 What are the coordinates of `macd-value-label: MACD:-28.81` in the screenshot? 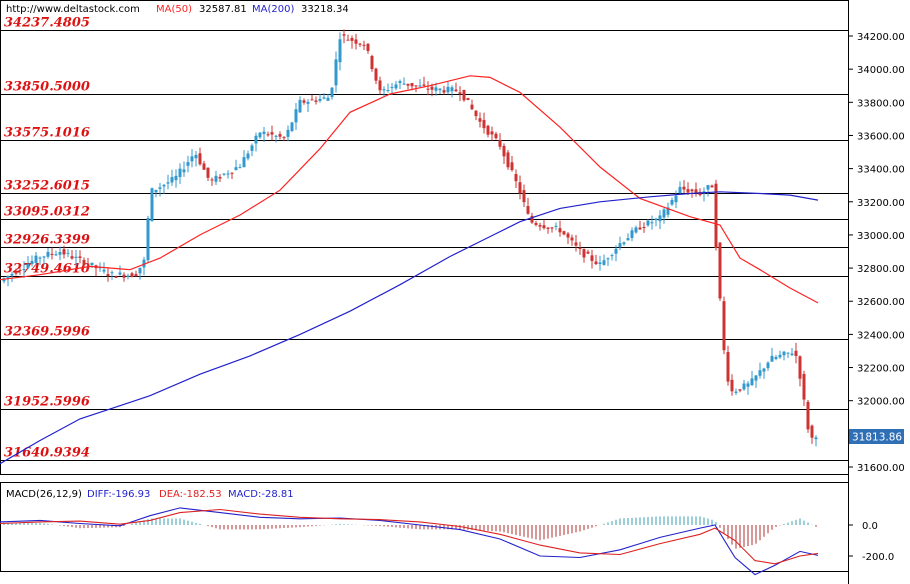 It's located at (261, 494).